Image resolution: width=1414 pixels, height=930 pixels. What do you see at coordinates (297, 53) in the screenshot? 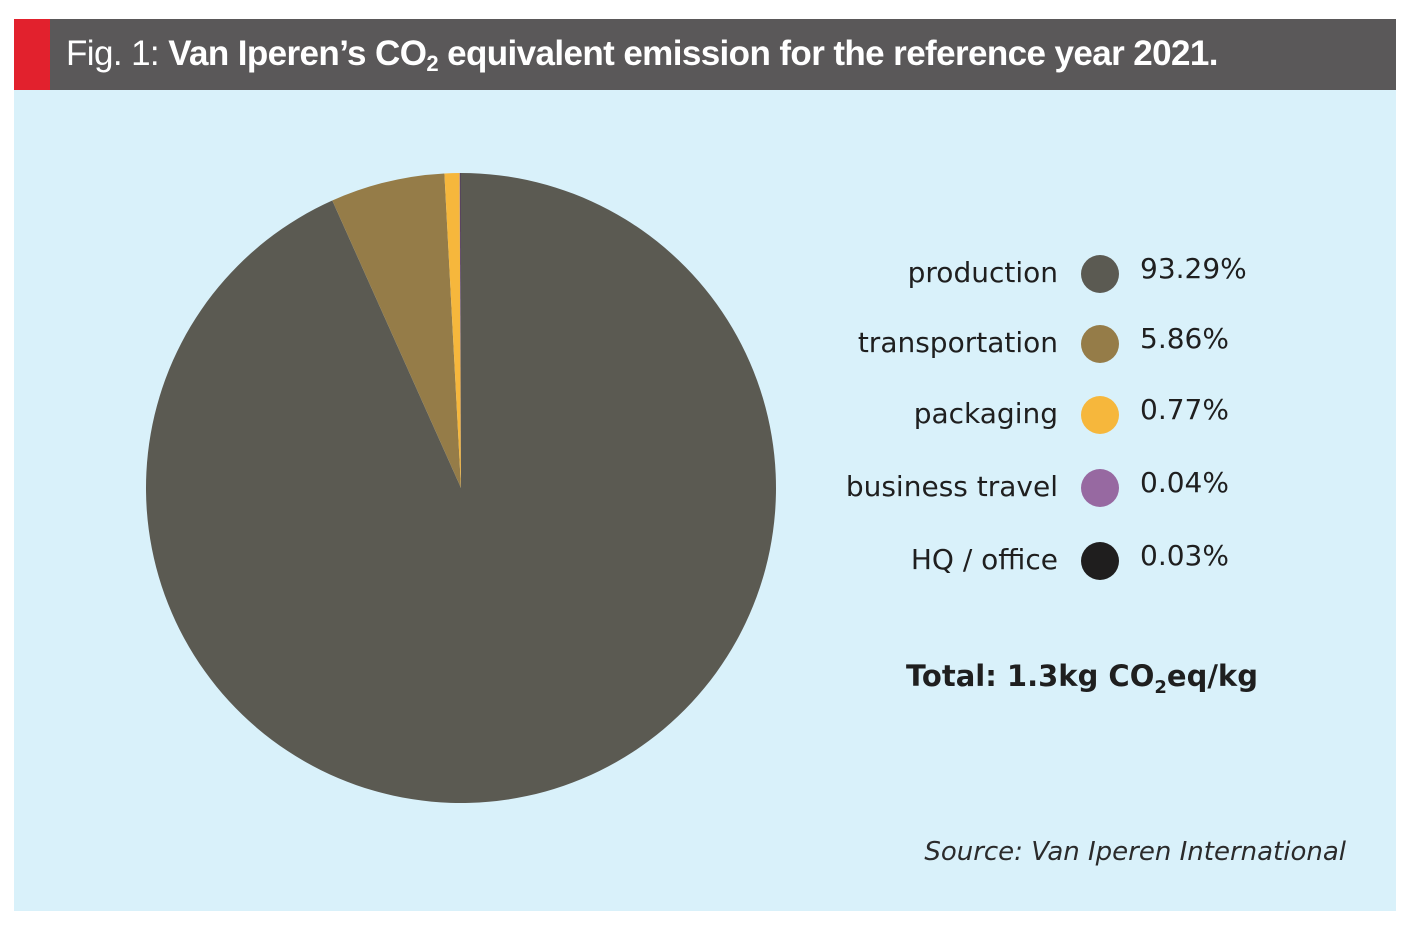
I see `title-part-1: Van Iperen’s CO` at bounding box center [297, 53].